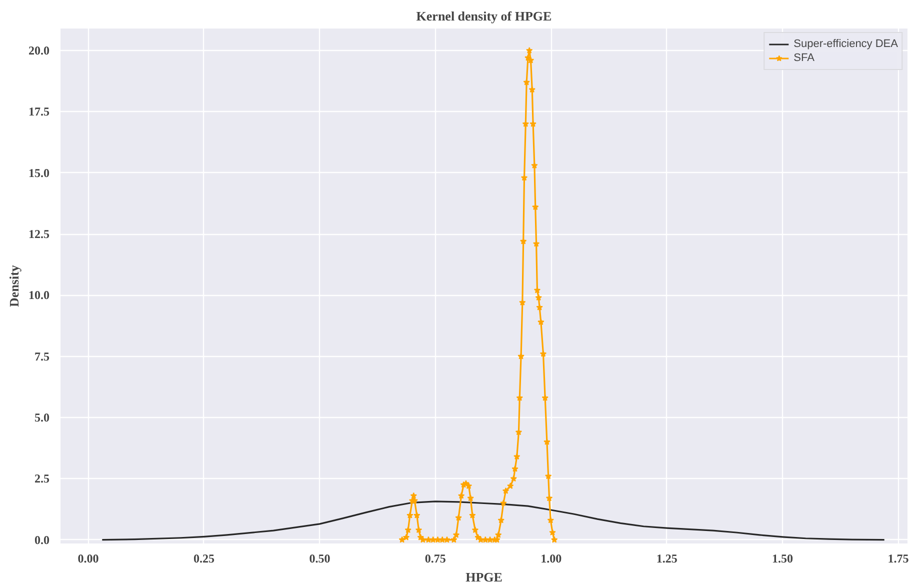  What do you see at coordinates (42, 479) in the screenshot?
I see `y-tick-label: 2.5` at bounding box center [42, 479].